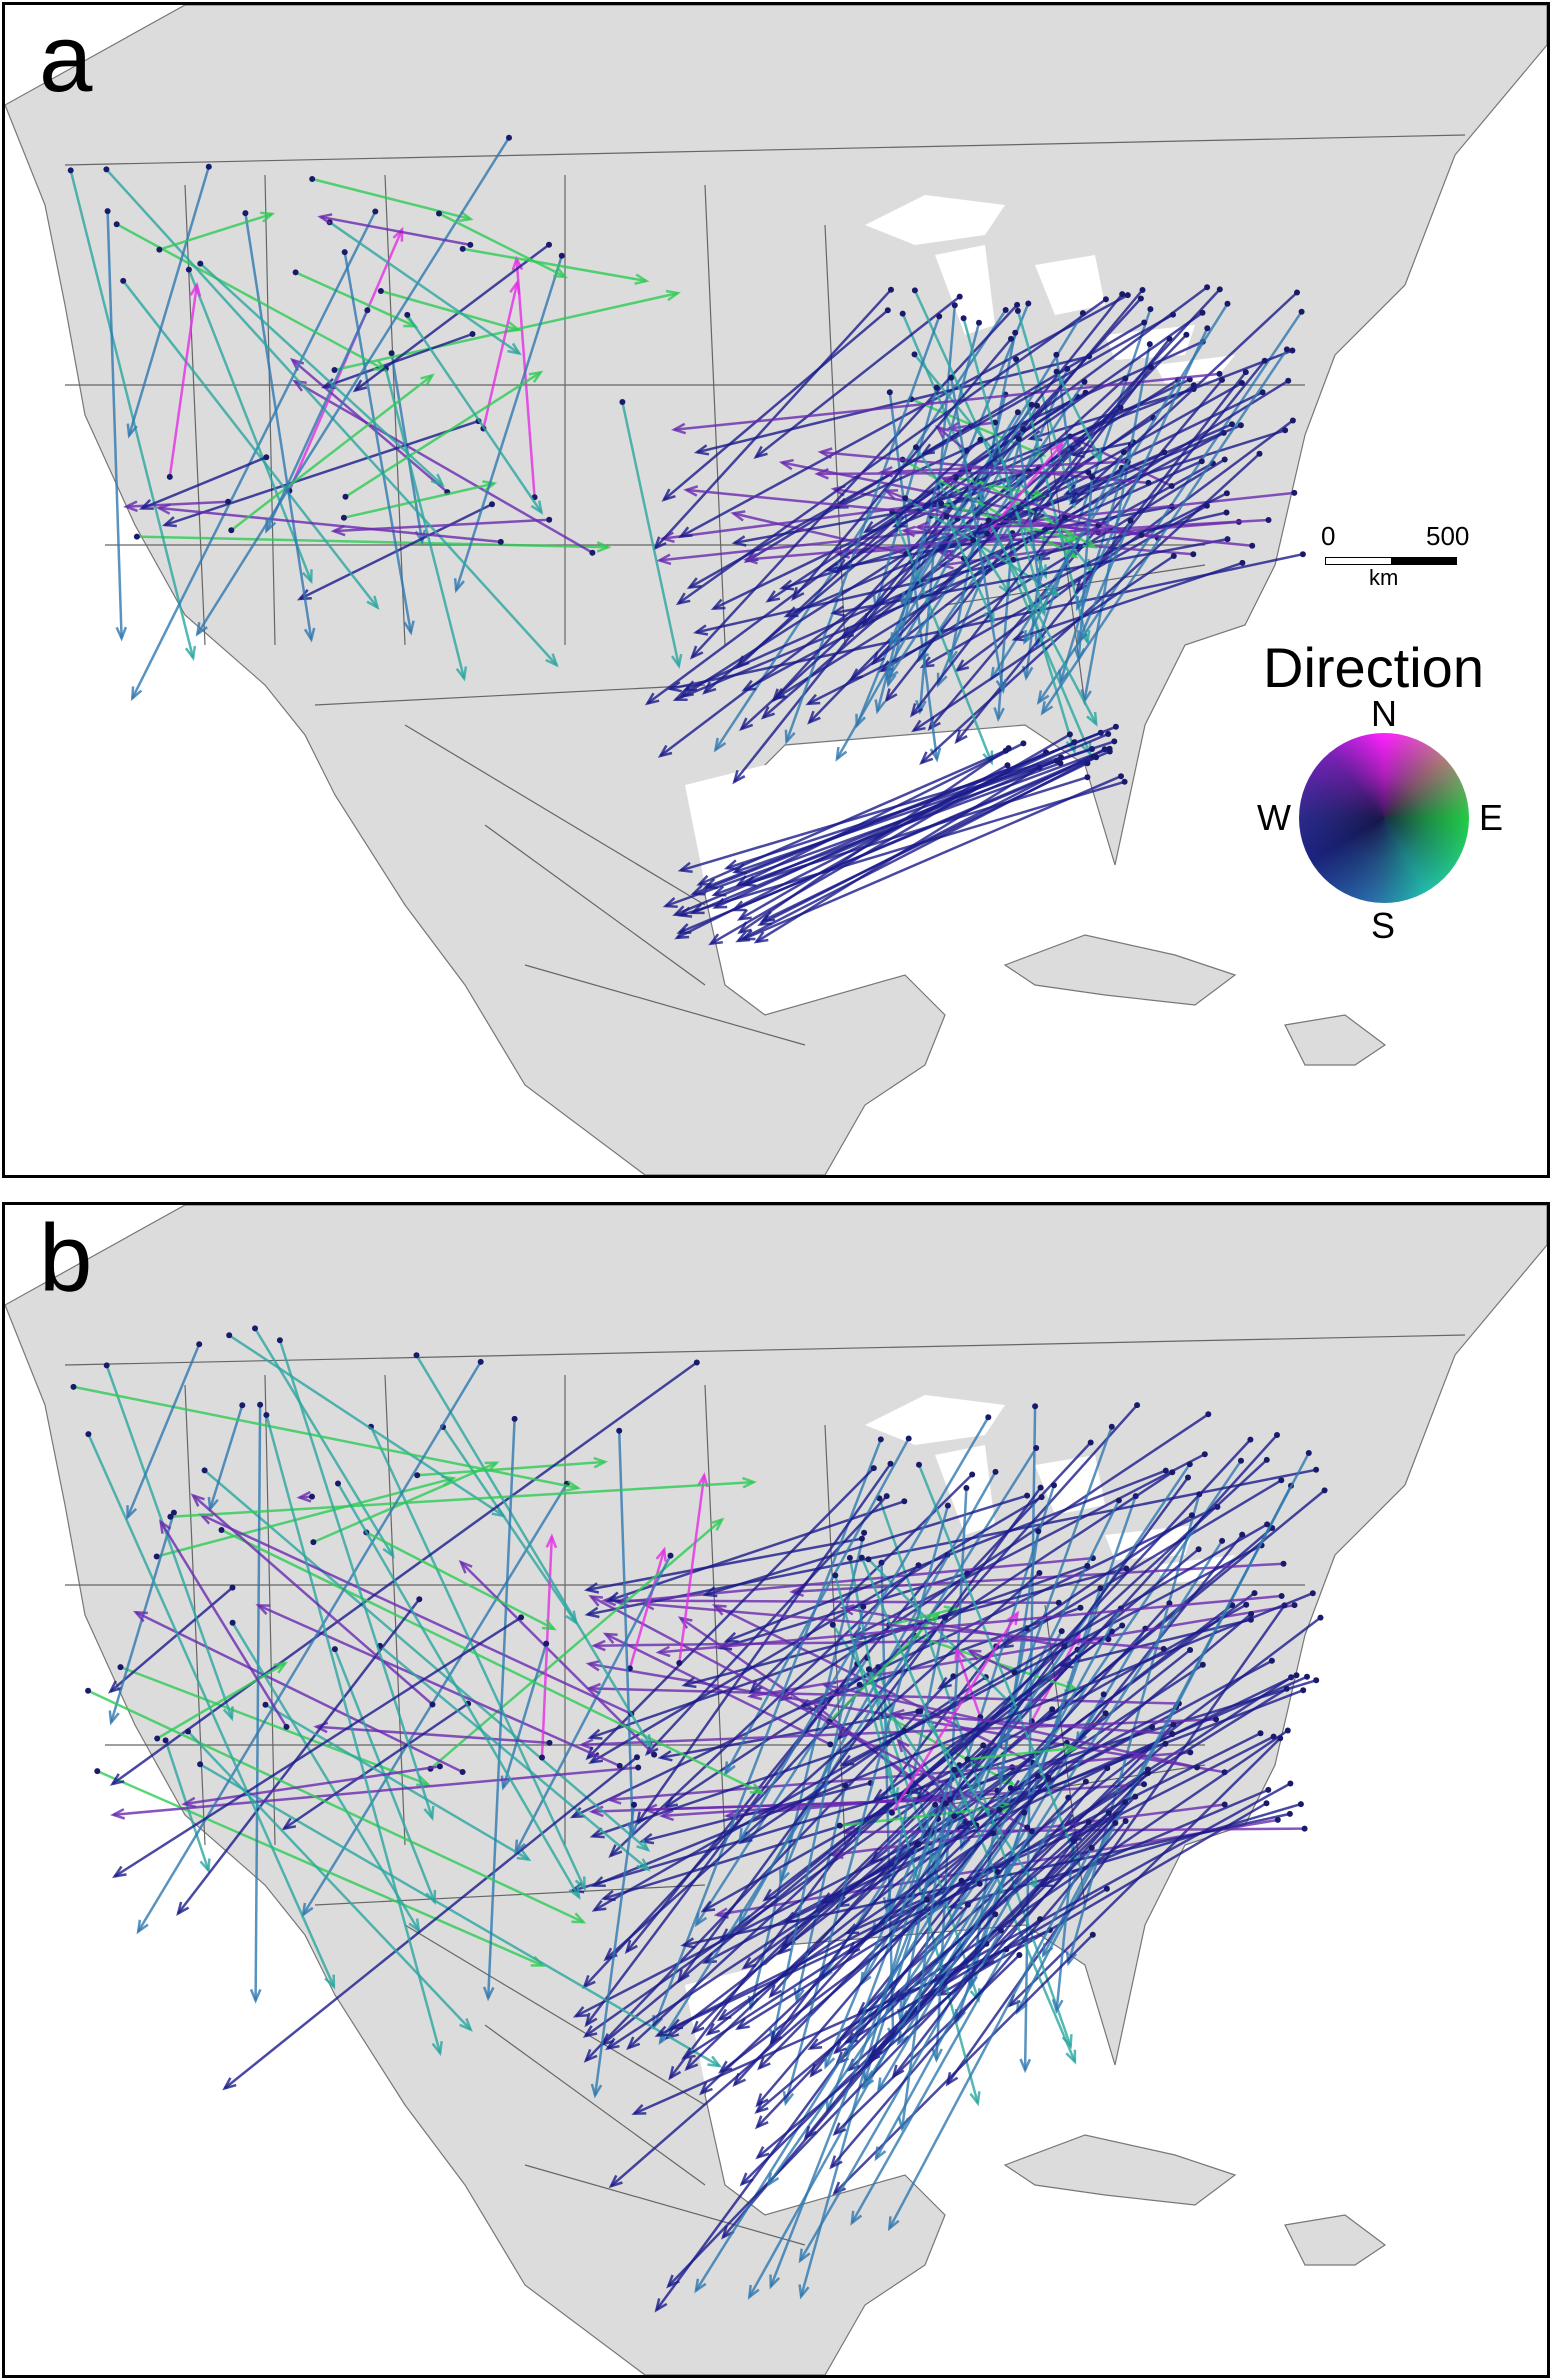  I want to click on color-wheel-shade, so click(1384, 818).